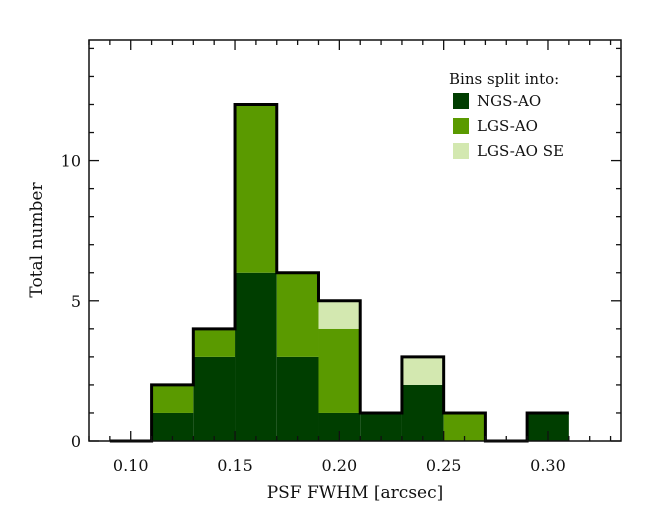 The image size is (661, 518). What do you see at coordinates (71, 161) in the screenshot?
I see `y-tick-label: 10` at bounding box center [71, 161].